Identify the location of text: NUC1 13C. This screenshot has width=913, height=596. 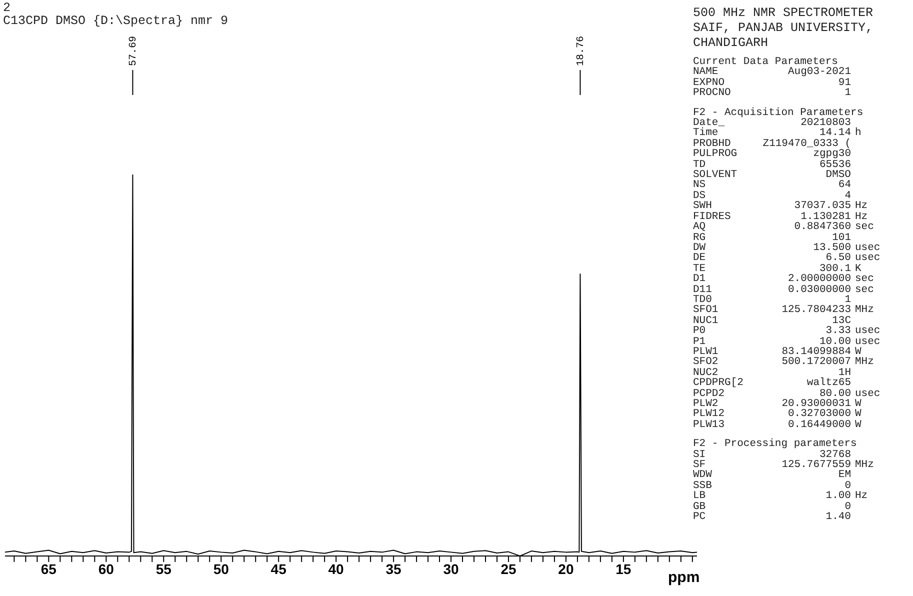
(772, 320).